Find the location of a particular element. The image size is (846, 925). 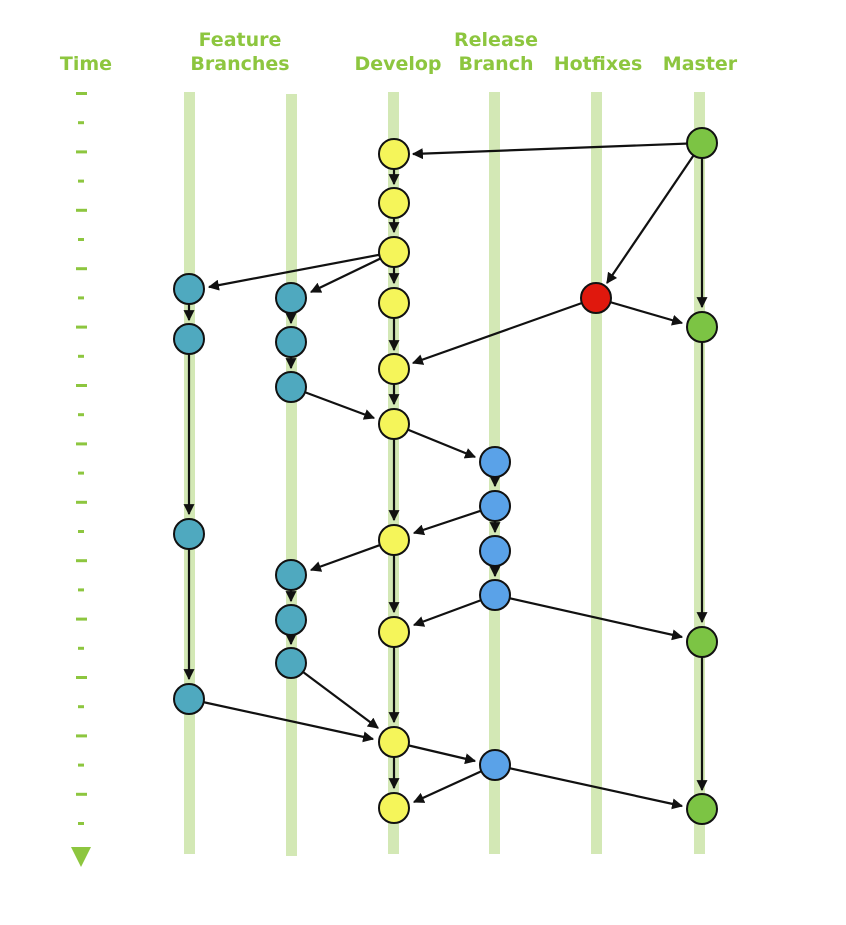

arrow-release2-to-master is located at coordinates (589, 786).